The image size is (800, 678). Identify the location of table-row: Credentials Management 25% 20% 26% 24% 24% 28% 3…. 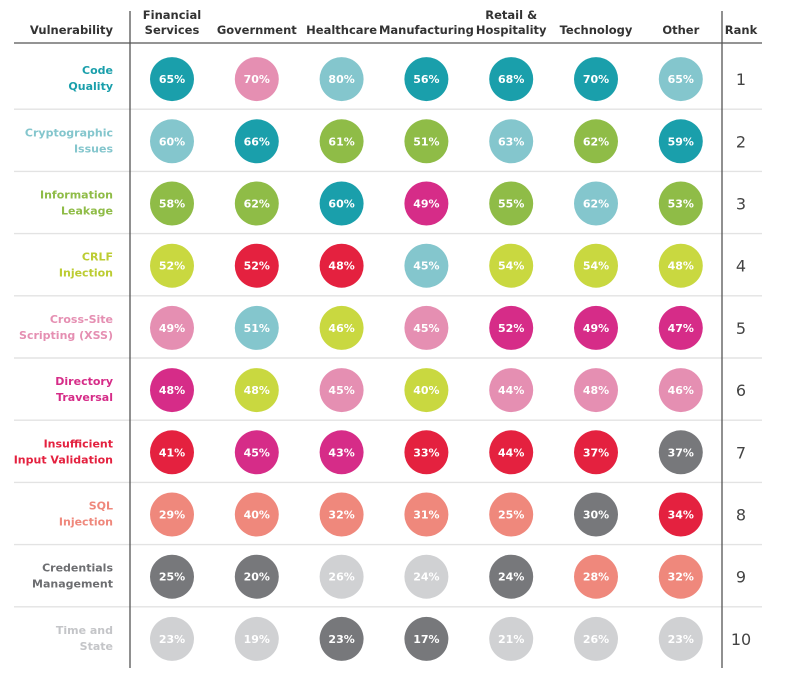
(389, 576).